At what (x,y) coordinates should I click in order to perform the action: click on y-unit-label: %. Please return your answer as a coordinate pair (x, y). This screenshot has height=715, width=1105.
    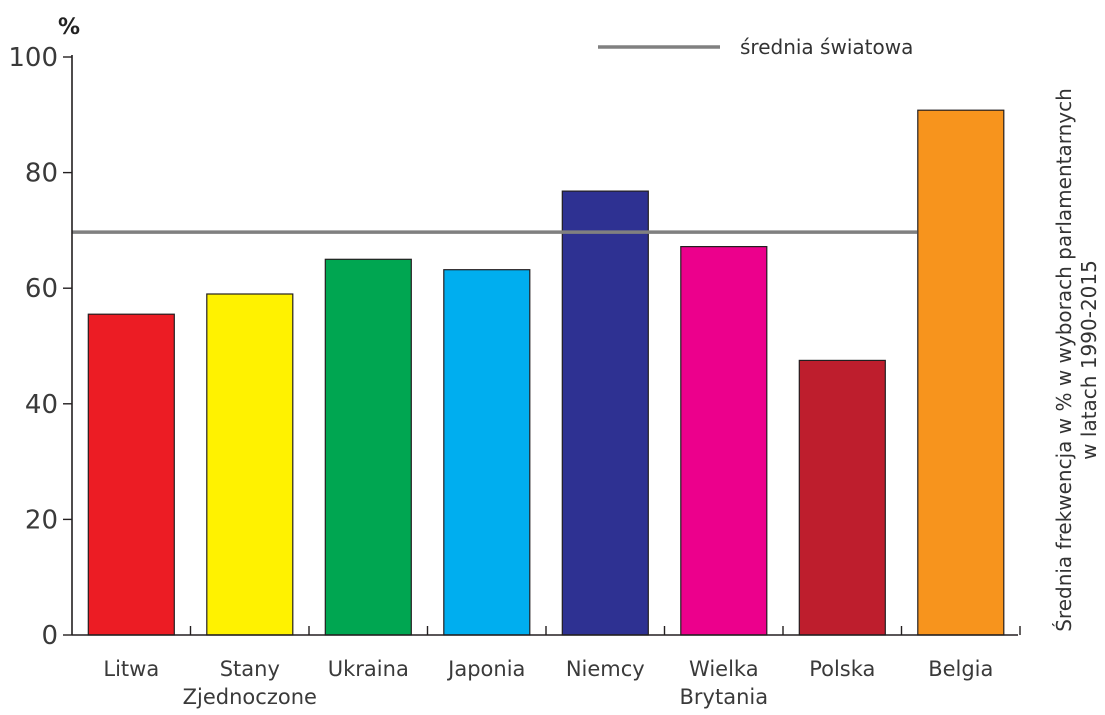
    Looking at the image, I should click on (69, 27).